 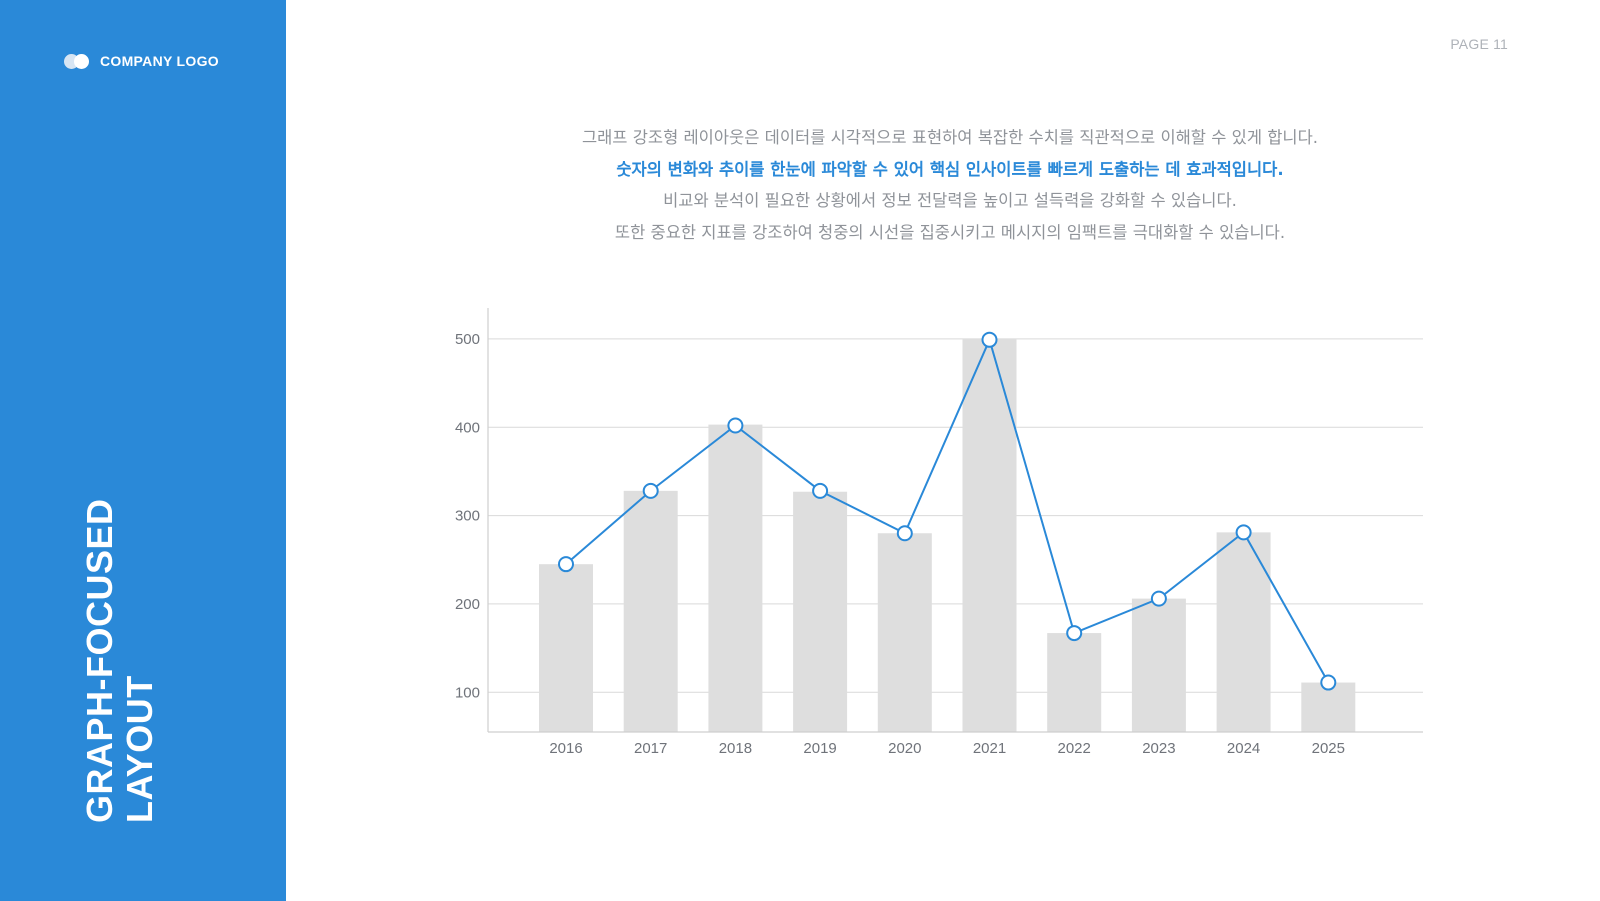 What do you see at coordinates (1243, 748) in the screenshot?
I see `x-tick-label-2024: 2024` at bounding box center [1243, 748].